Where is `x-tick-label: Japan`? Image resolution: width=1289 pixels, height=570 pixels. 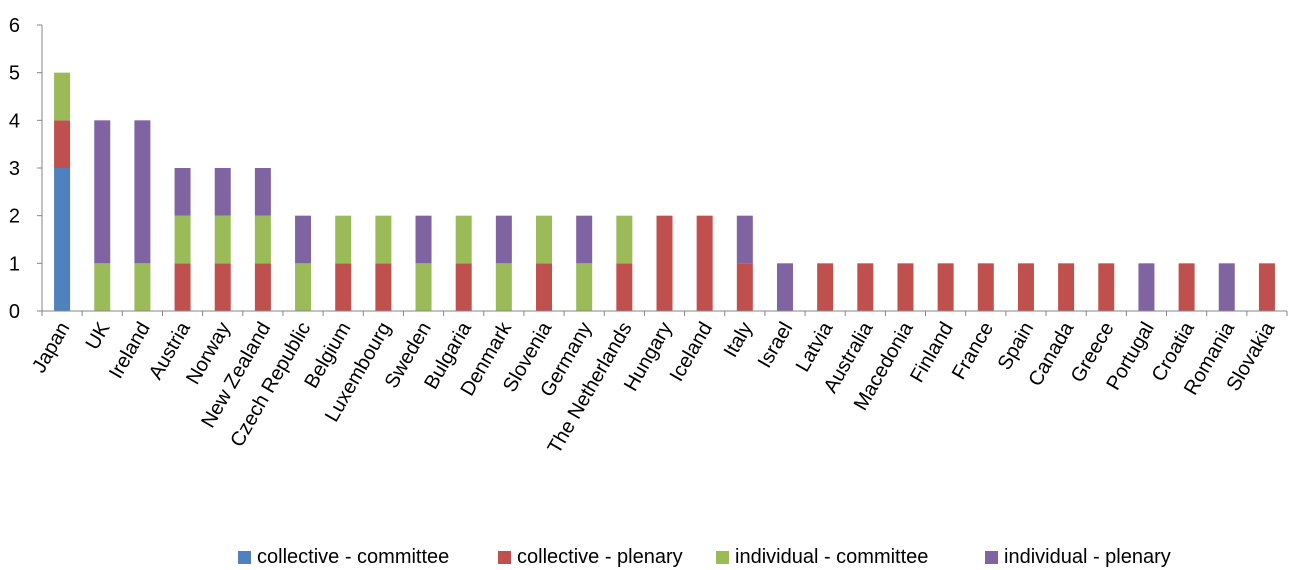
x-tick-label: Japan is located at coordinates (51, 348).